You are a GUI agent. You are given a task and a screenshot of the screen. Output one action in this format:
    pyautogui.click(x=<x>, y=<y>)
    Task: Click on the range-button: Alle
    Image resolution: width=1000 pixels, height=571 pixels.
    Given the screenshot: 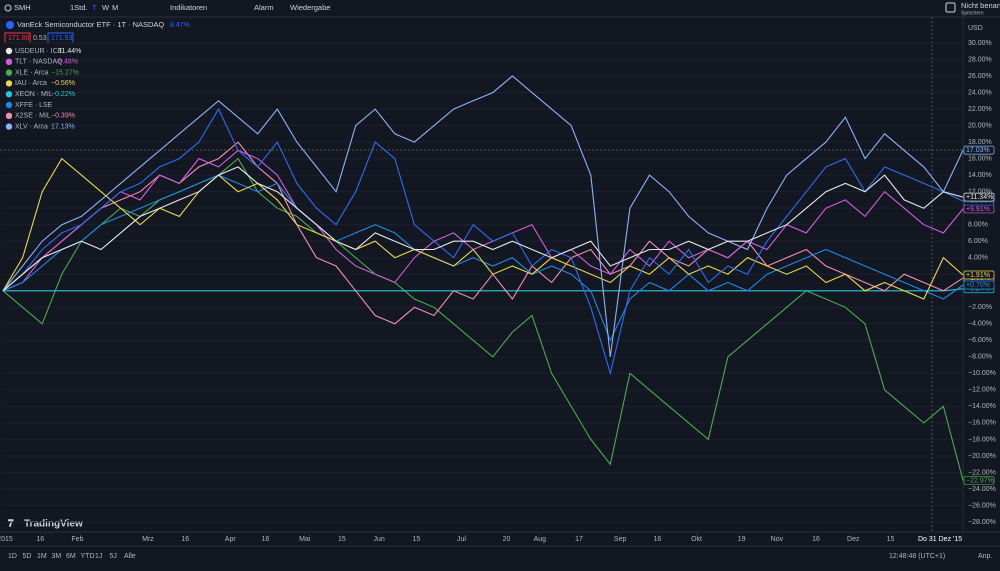 What is the action you would take?
    pyautogui.click(x=130, y=556)
    